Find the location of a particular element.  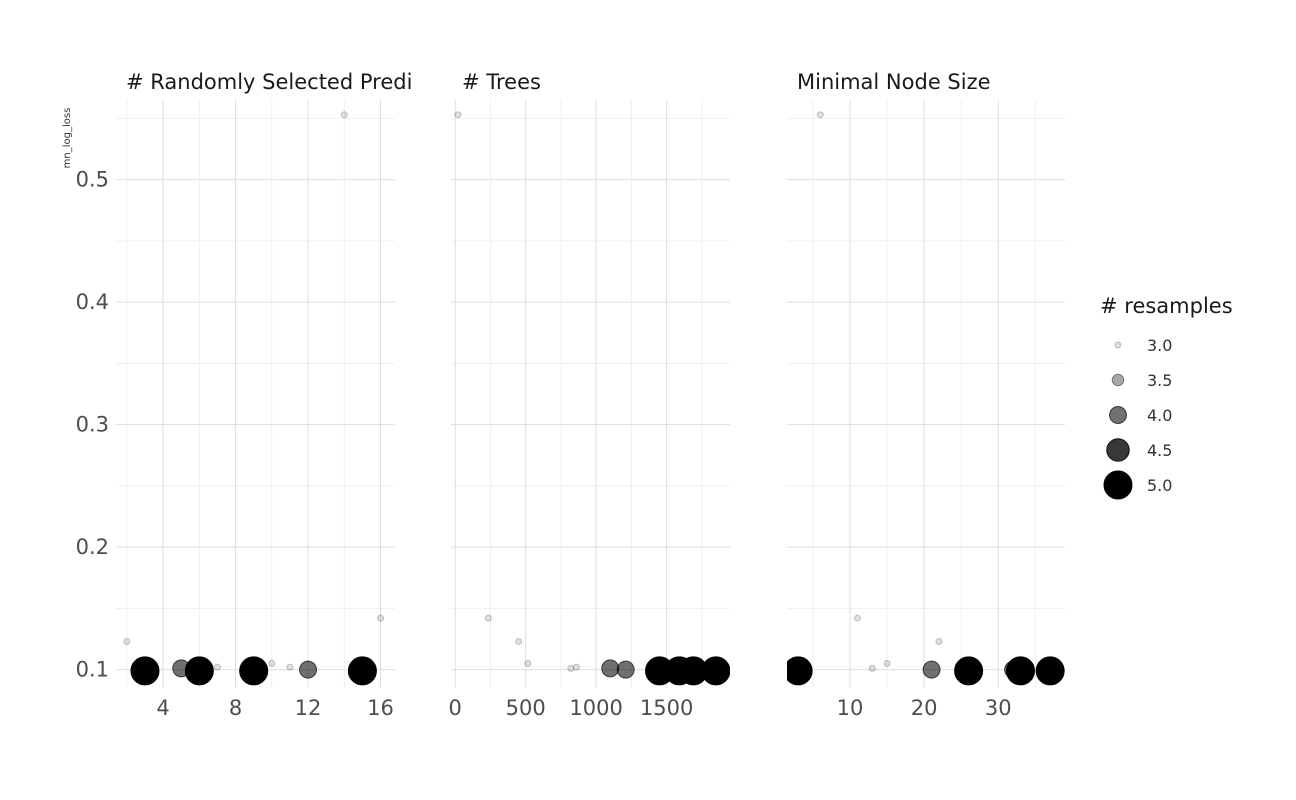

x-tick-label: 4 is located at coordinates (162, 708).